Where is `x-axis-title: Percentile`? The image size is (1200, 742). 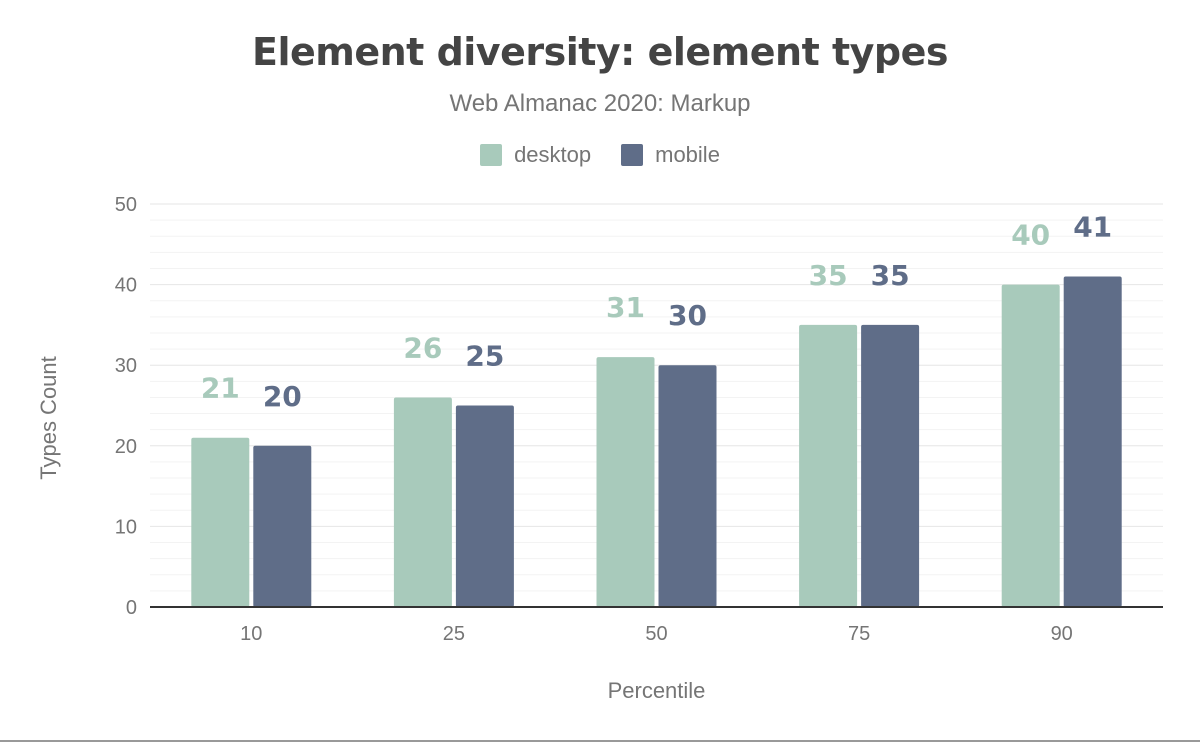 x-axis-title: Percentile is located at coordinates (657, 690).